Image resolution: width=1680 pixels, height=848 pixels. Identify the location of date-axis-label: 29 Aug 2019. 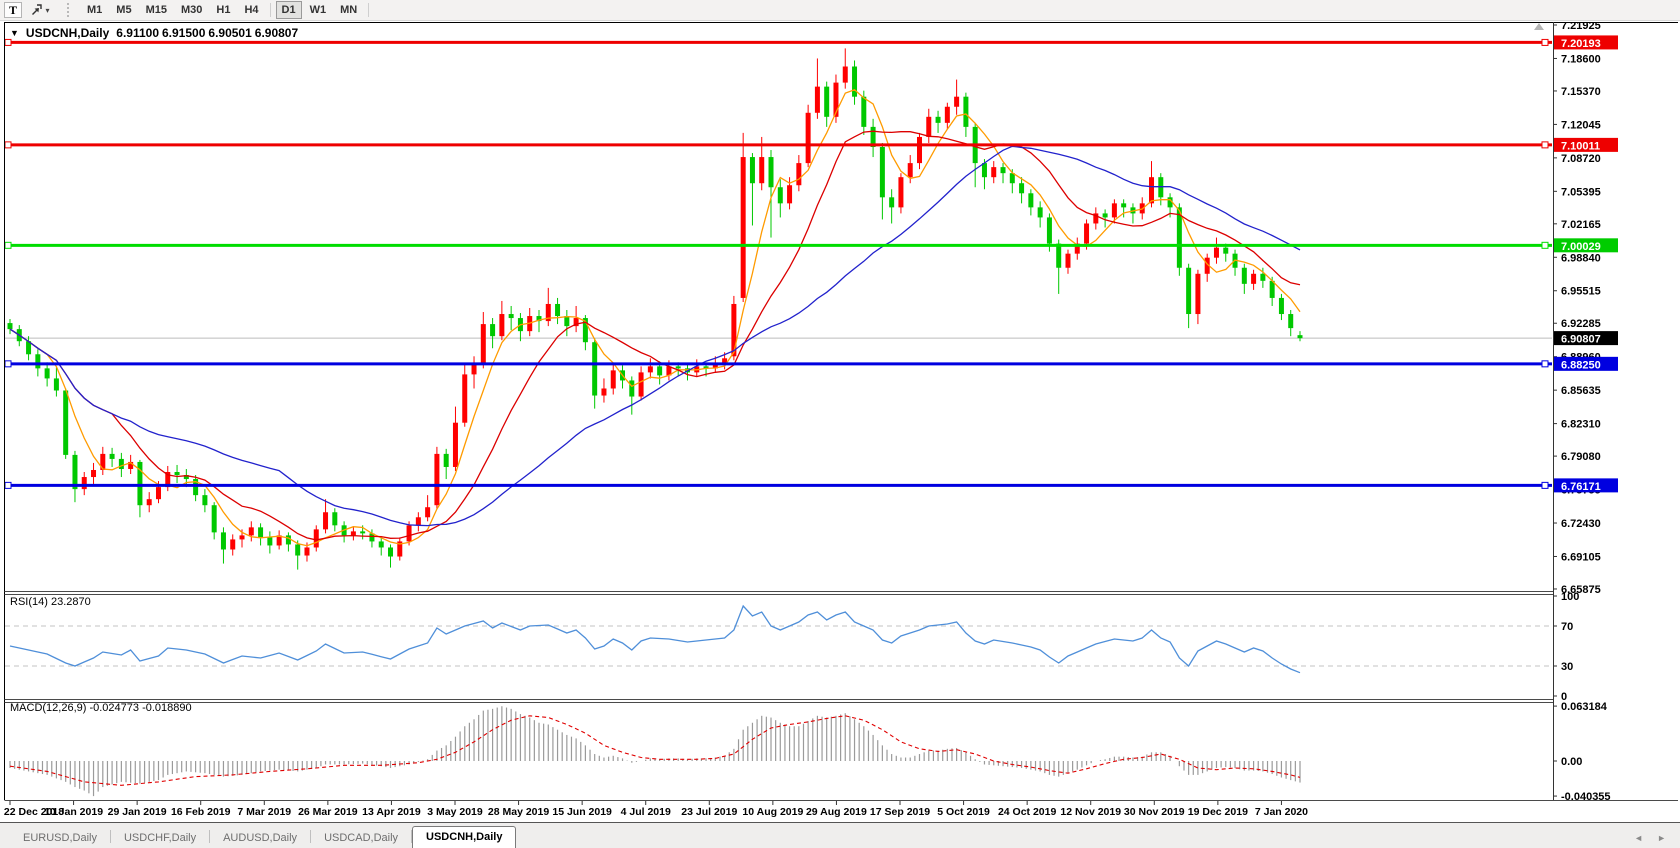
(836, 812).